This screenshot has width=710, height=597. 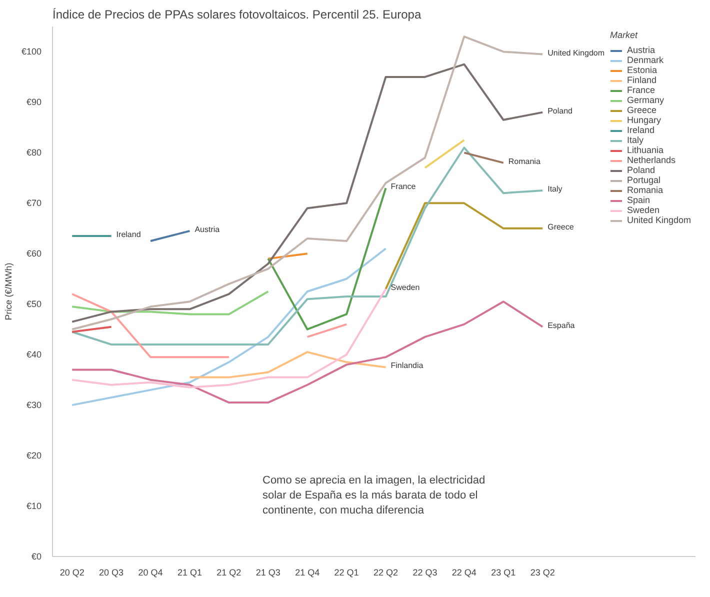 I want to click on annotation: Ireland, so click(x=128, y=234).